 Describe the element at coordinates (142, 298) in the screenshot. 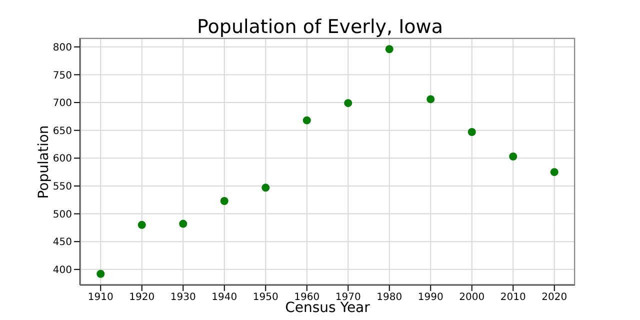

I see `x-tick-label: 1920` at that location.